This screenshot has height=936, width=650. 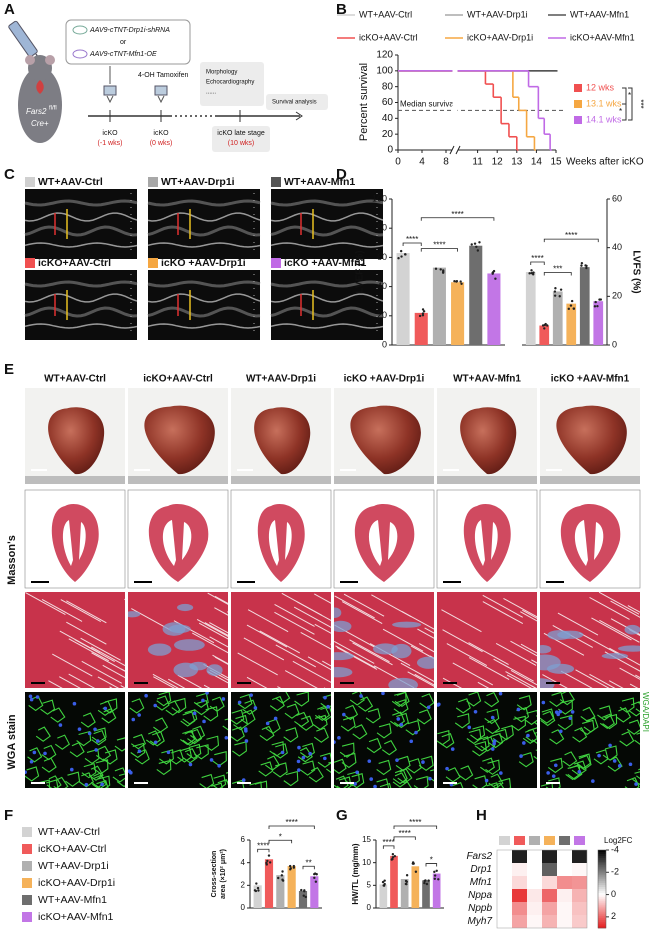 What do you see at coordinates (12, 560) in the screenshot?
I see `row-label: Masson's` at bounding box center [12, 560].